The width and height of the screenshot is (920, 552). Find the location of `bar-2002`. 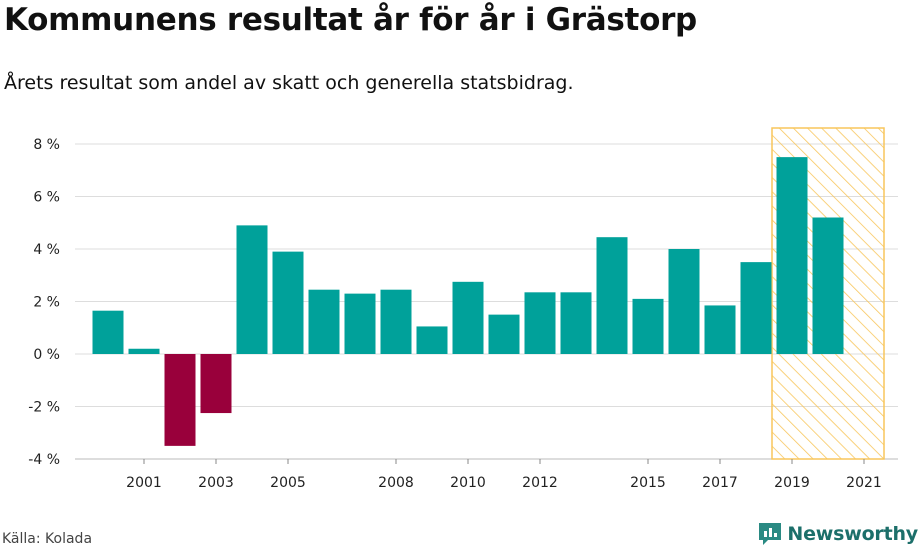

bar-2002 is located at coordinates (180, 400).